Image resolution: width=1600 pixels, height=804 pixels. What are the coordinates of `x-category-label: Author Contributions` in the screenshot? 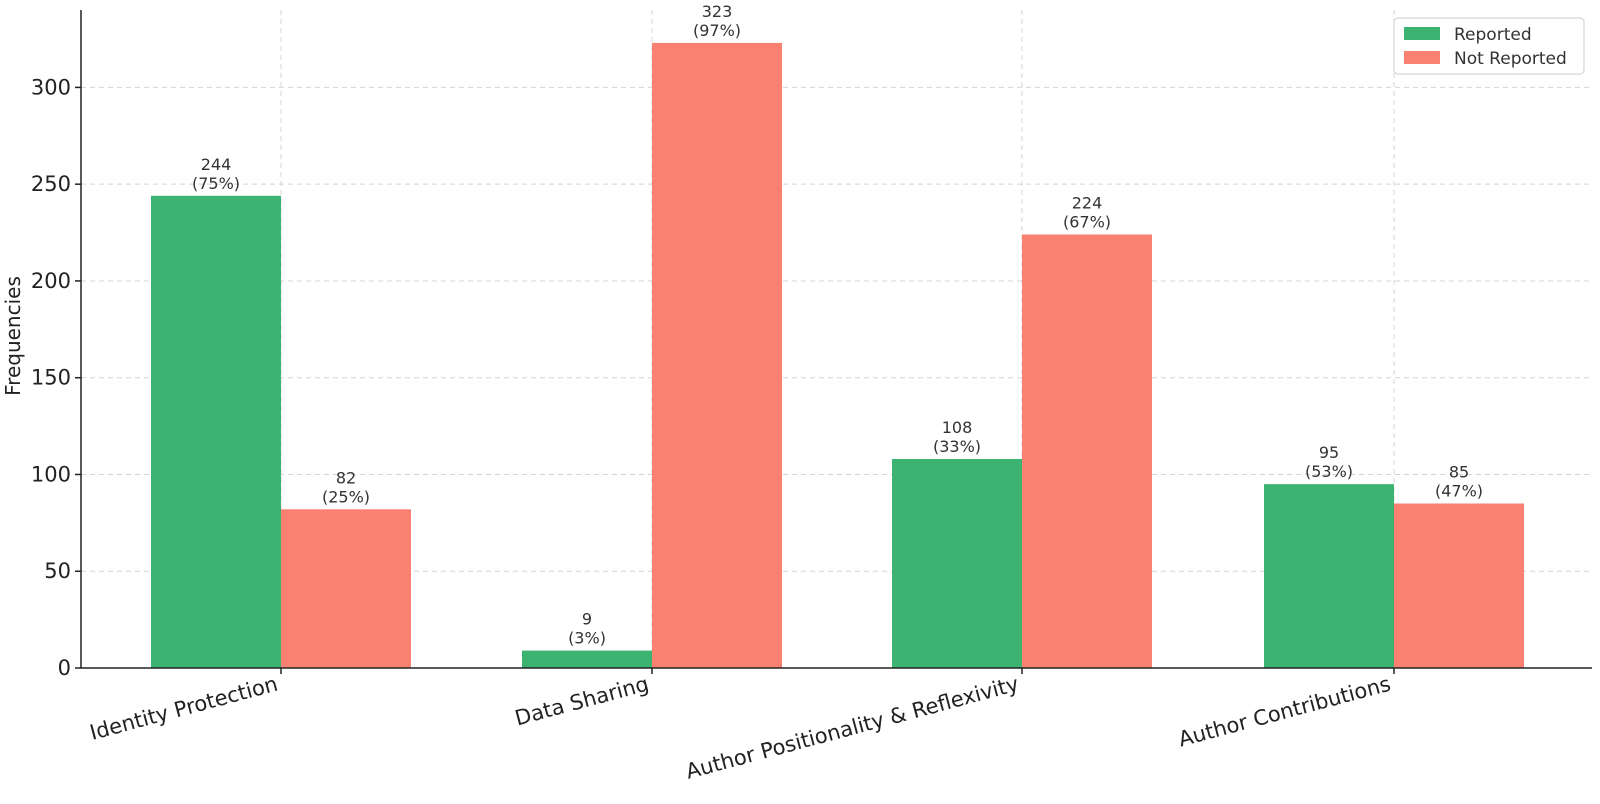 It's located at (1284, 712).